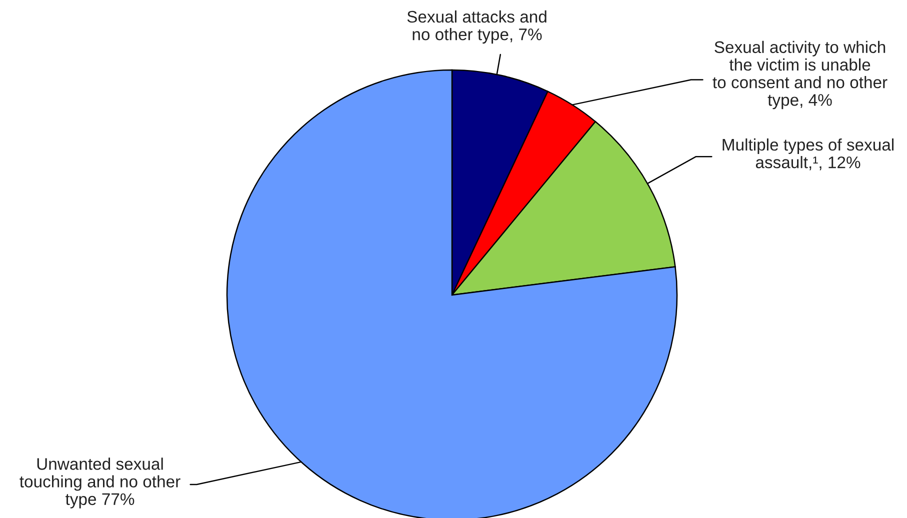 The image size is (907, 518). I want to click on slice-label: Unwanted sexual touching and no other type 77%, so click(100, 483).